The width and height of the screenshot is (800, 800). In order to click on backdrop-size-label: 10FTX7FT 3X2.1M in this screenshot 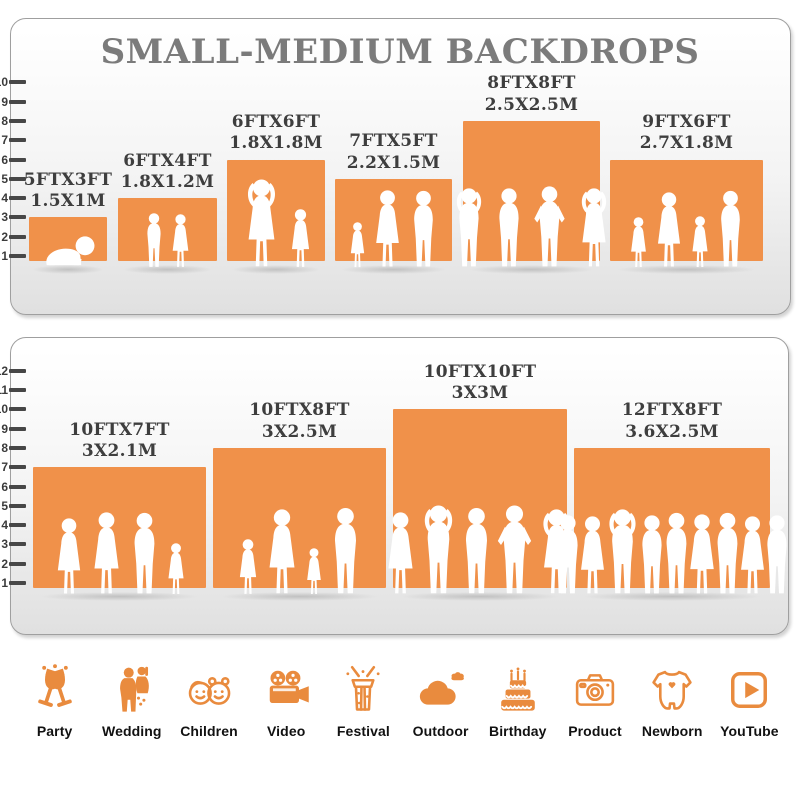, I will do `click(119, 441)`.